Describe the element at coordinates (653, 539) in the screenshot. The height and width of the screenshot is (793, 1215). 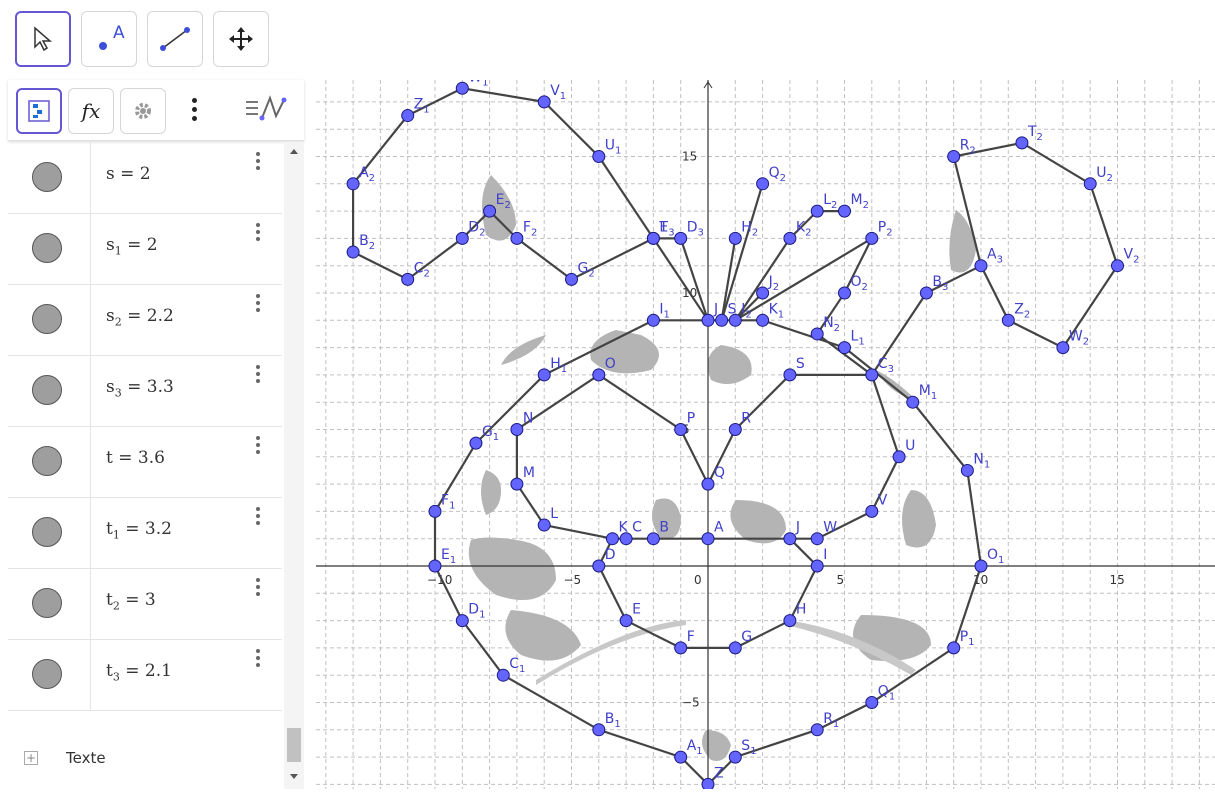
I see `point-B` at that location.